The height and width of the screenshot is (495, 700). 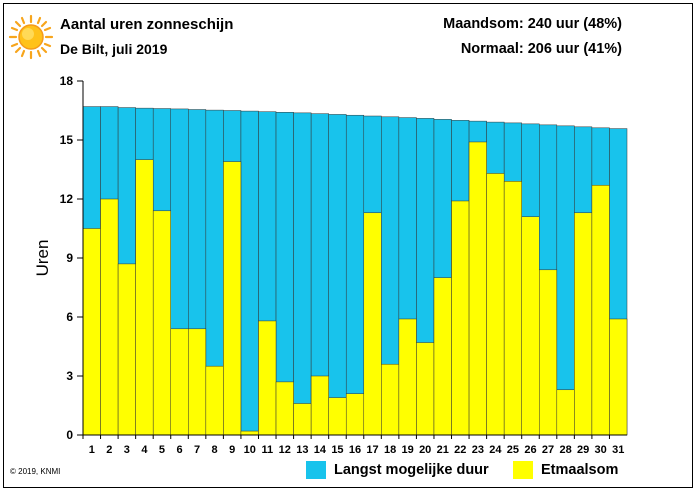 What do you see at coordinates (215, 450) in the screenshot?
I see `x-tick-label: 8` at bounding box center [215, 450].